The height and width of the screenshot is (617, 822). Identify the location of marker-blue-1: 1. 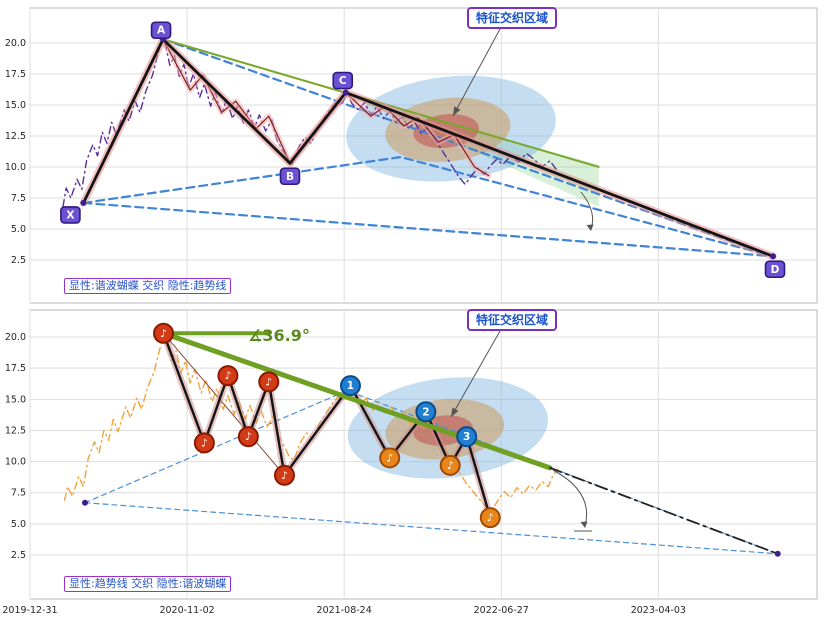
(350, 386).